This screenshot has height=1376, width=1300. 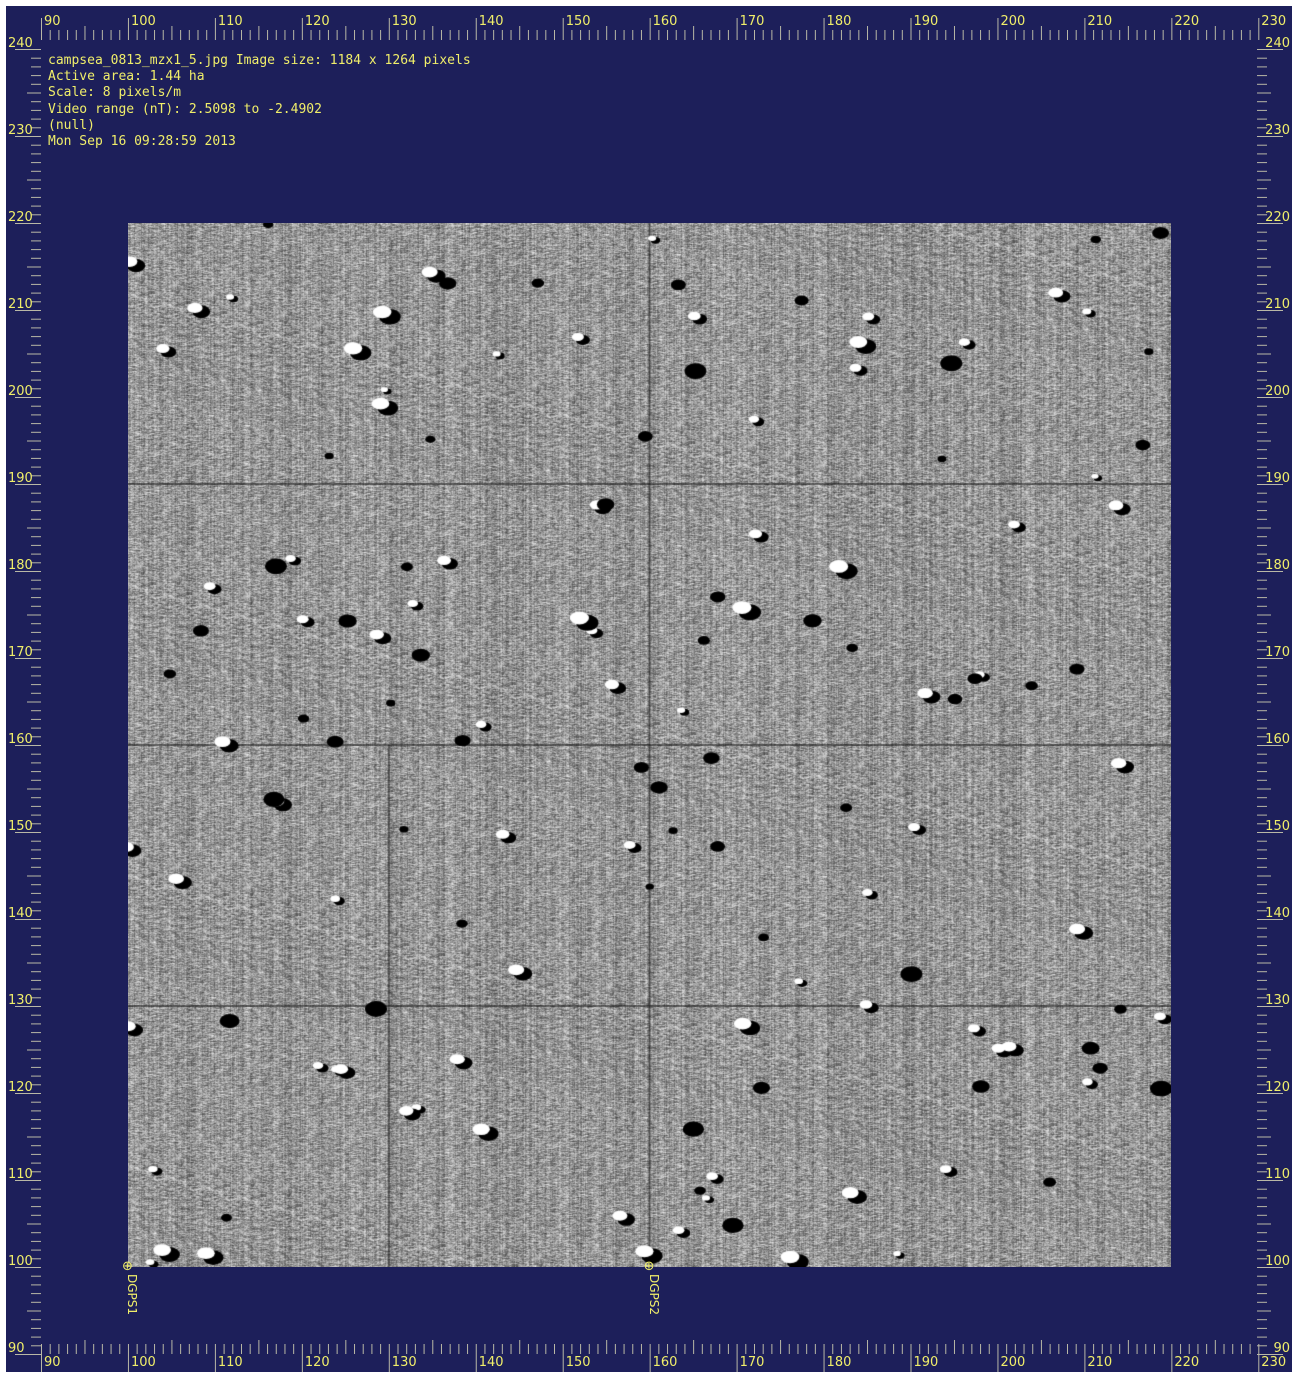 I want to click on x-tick-label-top: 190, so click(x=926, y=21).